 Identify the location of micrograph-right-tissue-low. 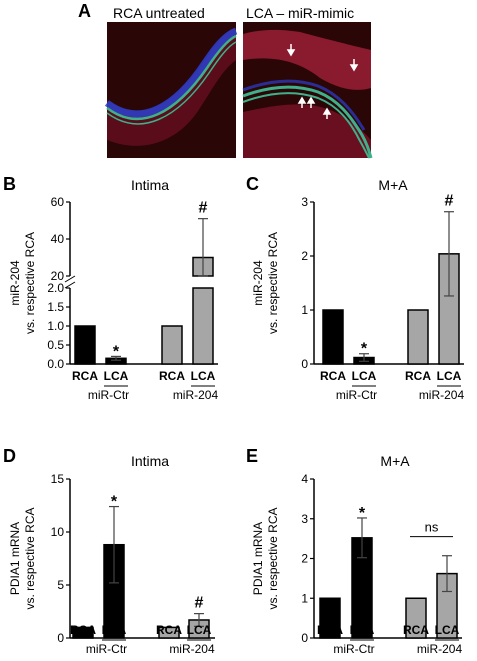
(307, 131).